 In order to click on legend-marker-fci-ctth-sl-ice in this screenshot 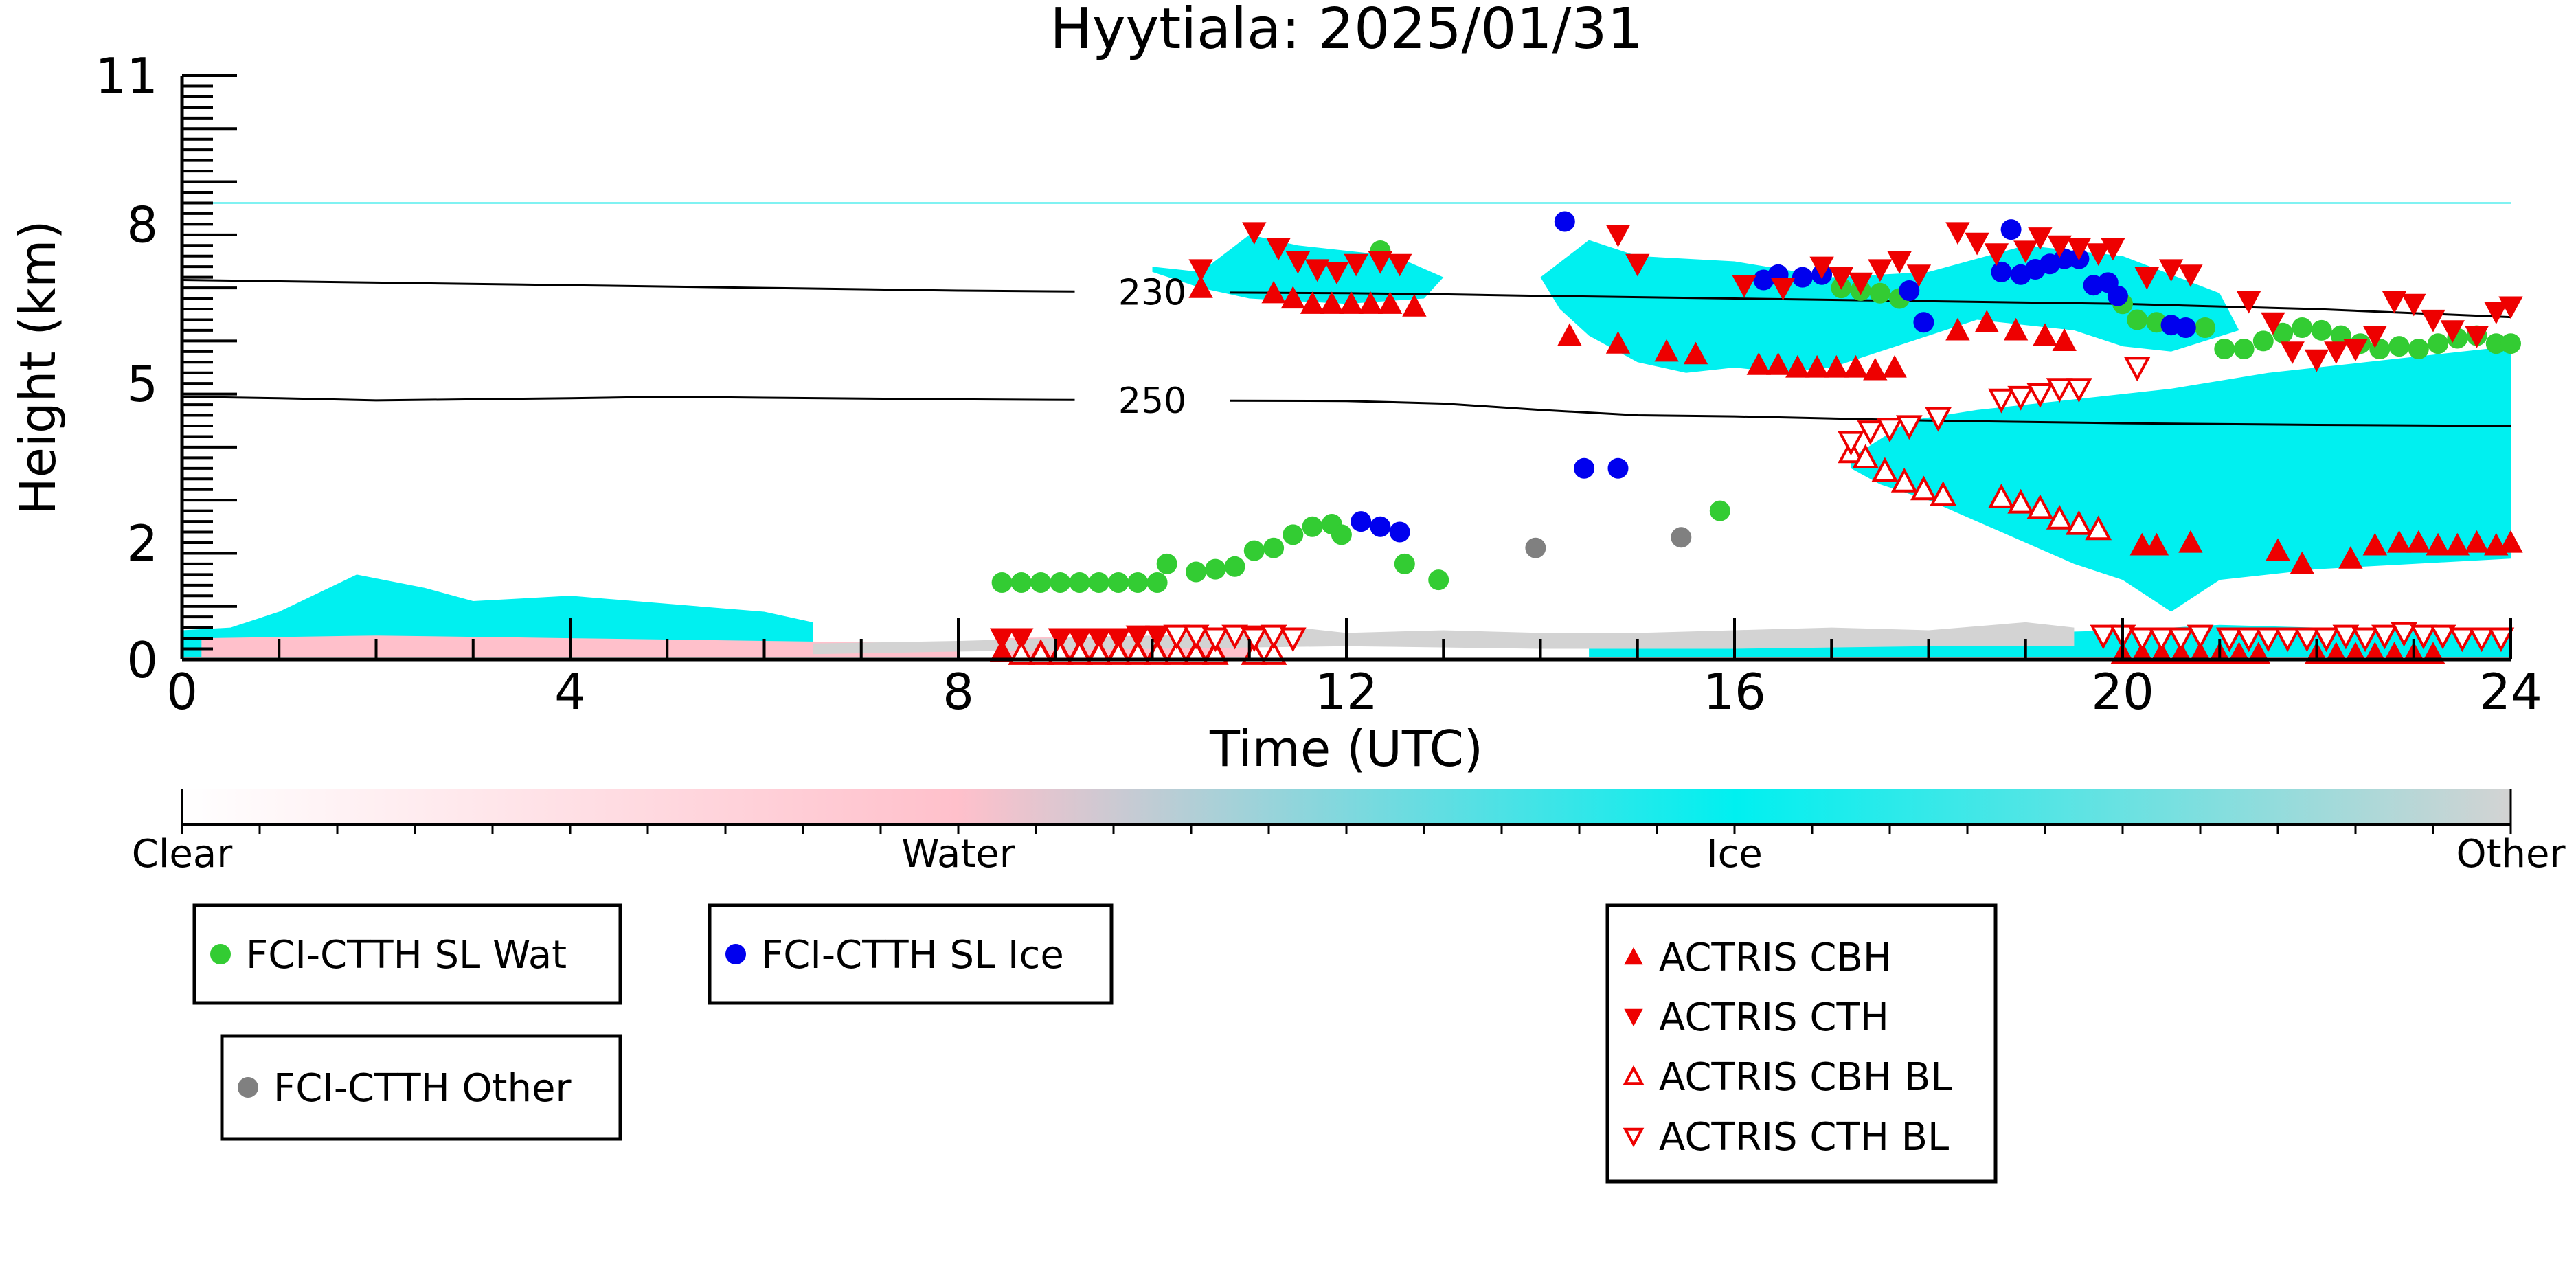, I will do `click(735, 954)`.